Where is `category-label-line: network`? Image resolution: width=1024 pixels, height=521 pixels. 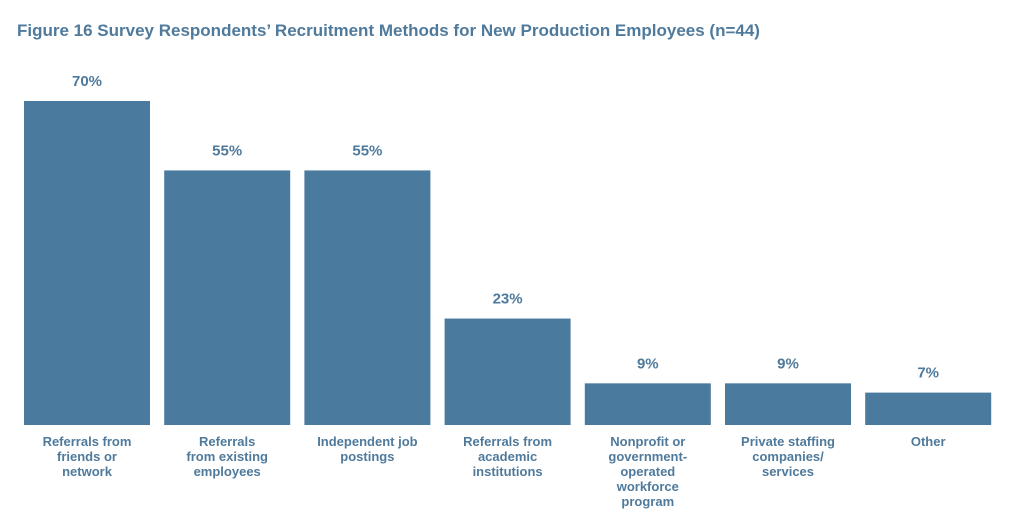 category-label-line: network is located at coordinates (87, 471).